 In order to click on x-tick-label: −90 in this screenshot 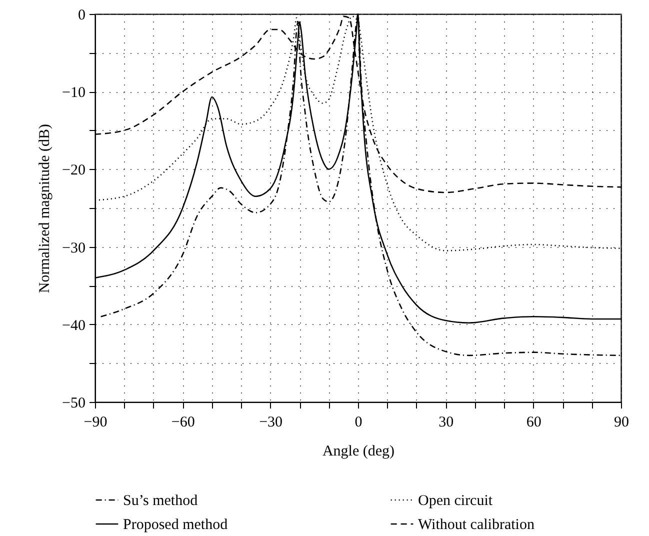, I will do `click(96, 422)`.